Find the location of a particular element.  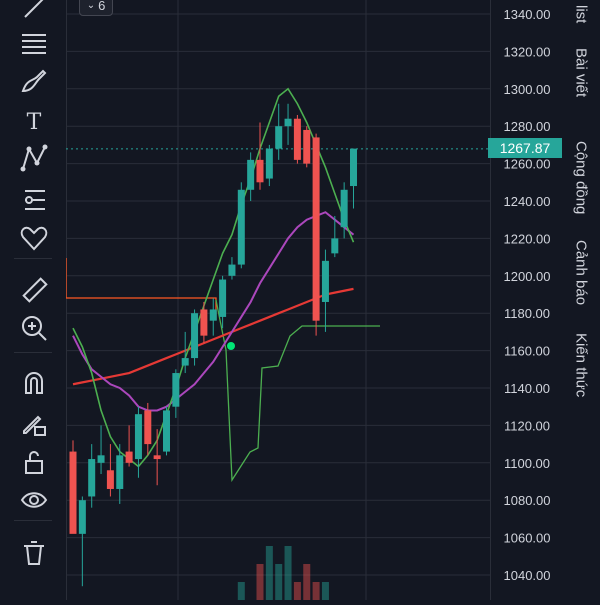

tab-knowledge-label: Kiến thức is located at coordinates (581, 365).